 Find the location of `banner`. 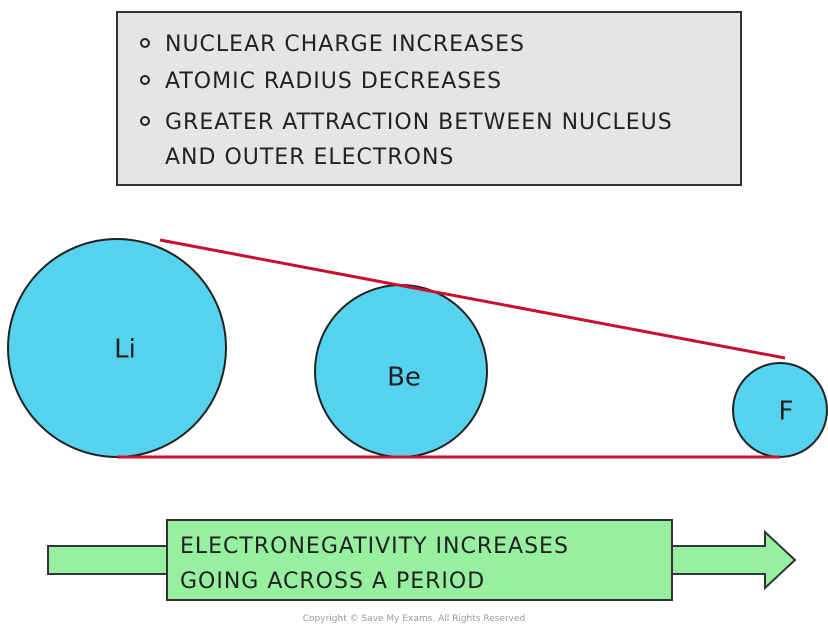

banner is located at coordinates (419, 560).